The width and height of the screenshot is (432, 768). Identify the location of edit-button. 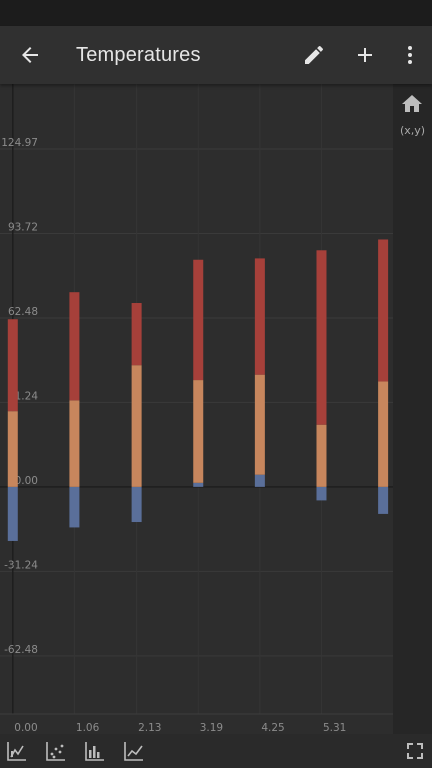
(314, 55).